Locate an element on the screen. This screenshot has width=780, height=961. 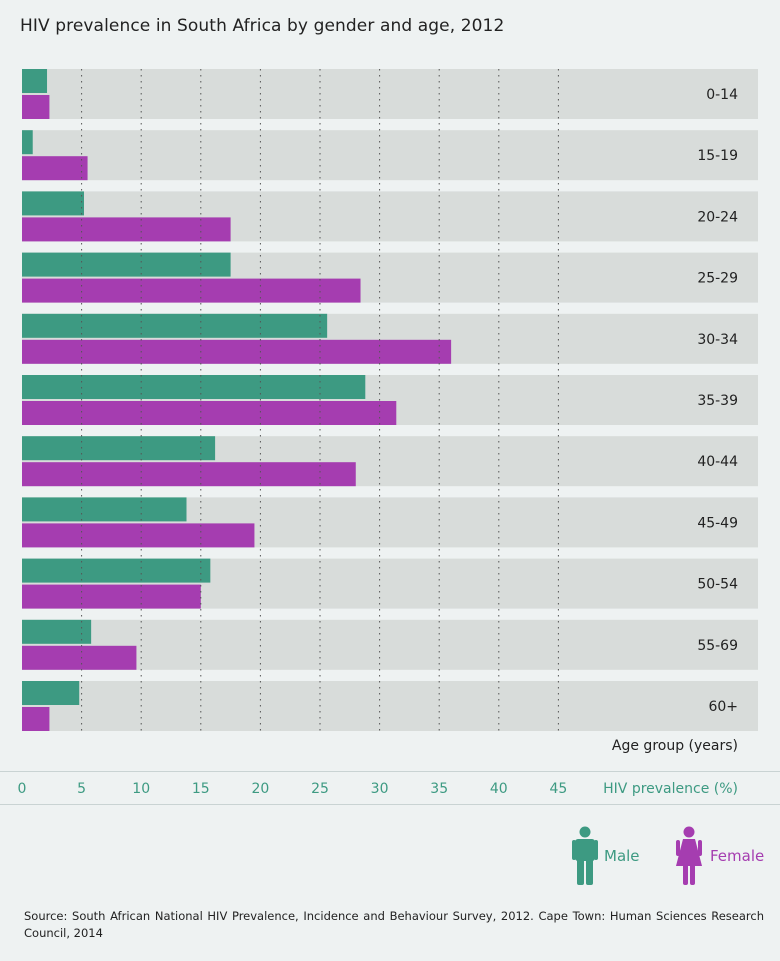
female-icon is located at coordinates (689, 855).